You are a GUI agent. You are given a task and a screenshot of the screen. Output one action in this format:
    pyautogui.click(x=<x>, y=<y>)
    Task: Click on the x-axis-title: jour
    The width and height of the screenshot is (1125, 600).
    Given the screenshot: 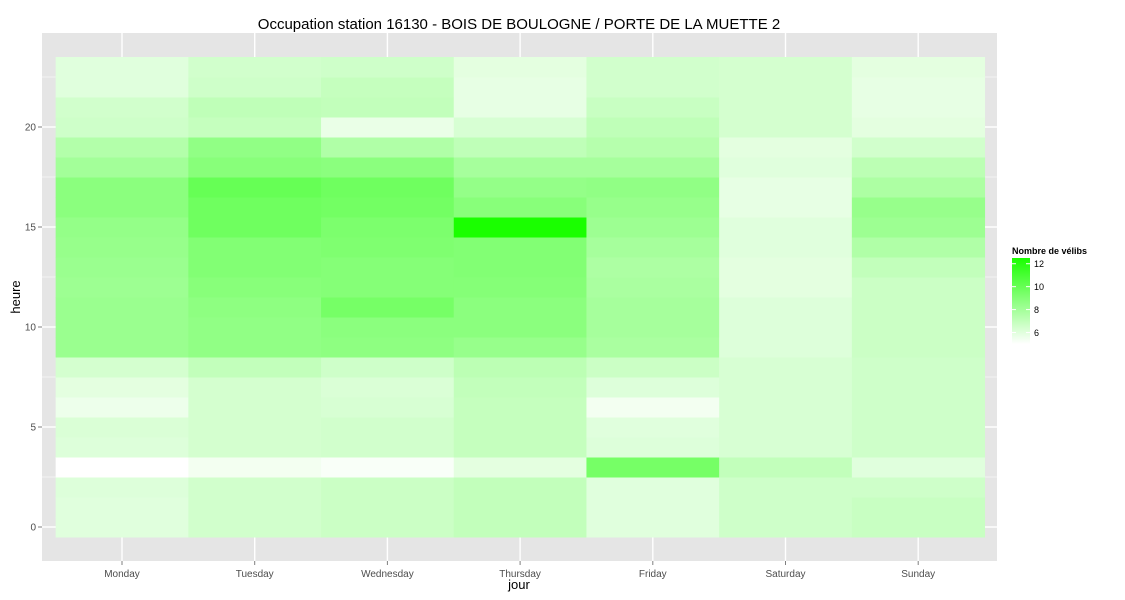 What is the action you would take?
    pyautogui.click(x=518, y=584)
    